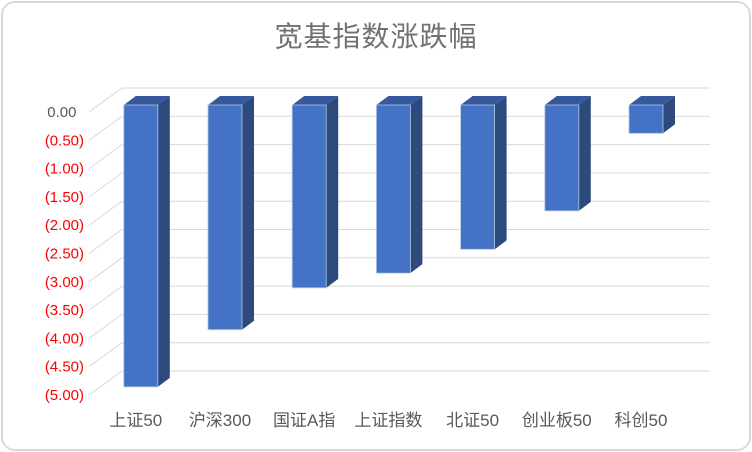 Image resolution: width=752 pixels, height=452 pixels. What do you see at coordinates (135, 420) in the screenshot?
I see `x-category-label: 上证50` at bounding box center [135, 420].